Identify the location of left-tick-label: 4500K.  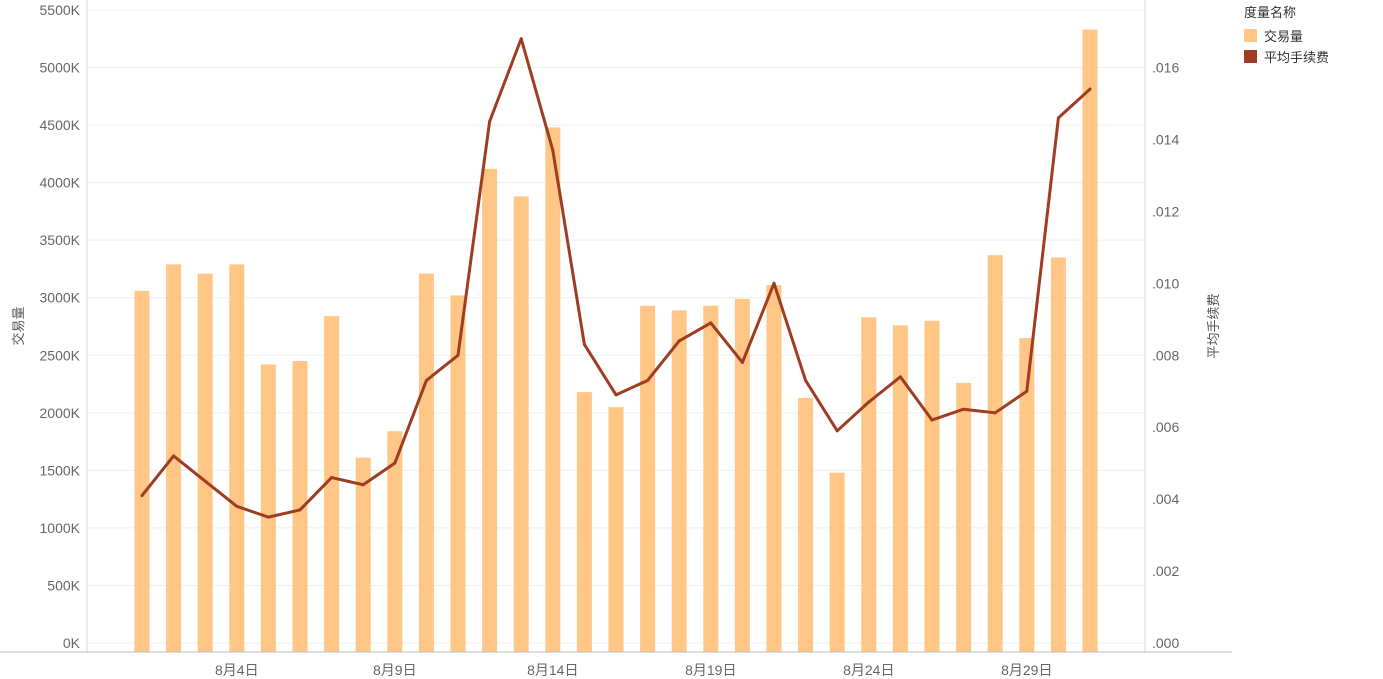
(60, 125).